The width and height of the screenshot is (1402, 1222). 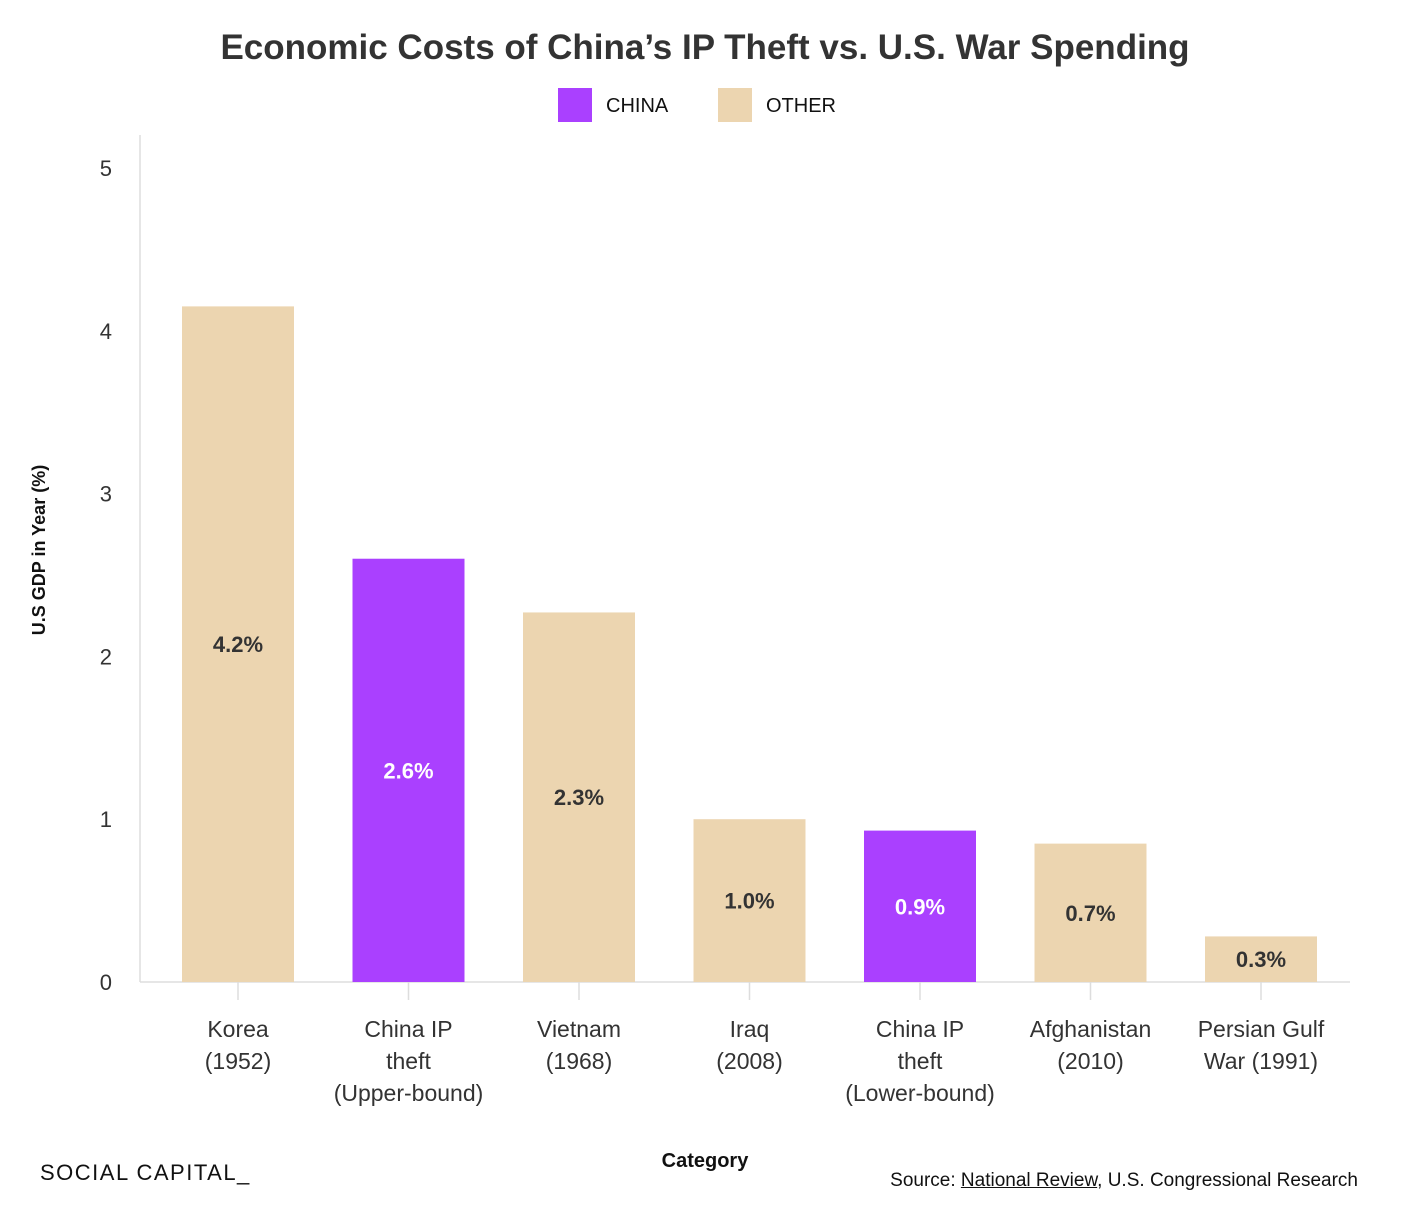 What do you see at coordinates (801, 106) in the screenshot?
I see `legend-label-other: OTHER` at bounding box center [801, 106].